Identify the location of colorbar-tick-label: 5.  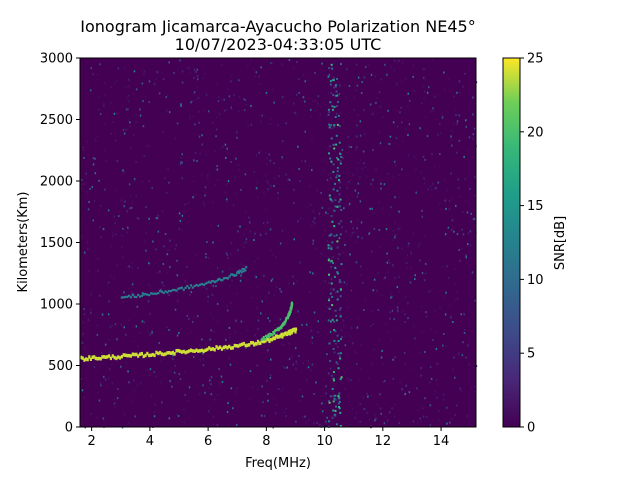
(531, 354).